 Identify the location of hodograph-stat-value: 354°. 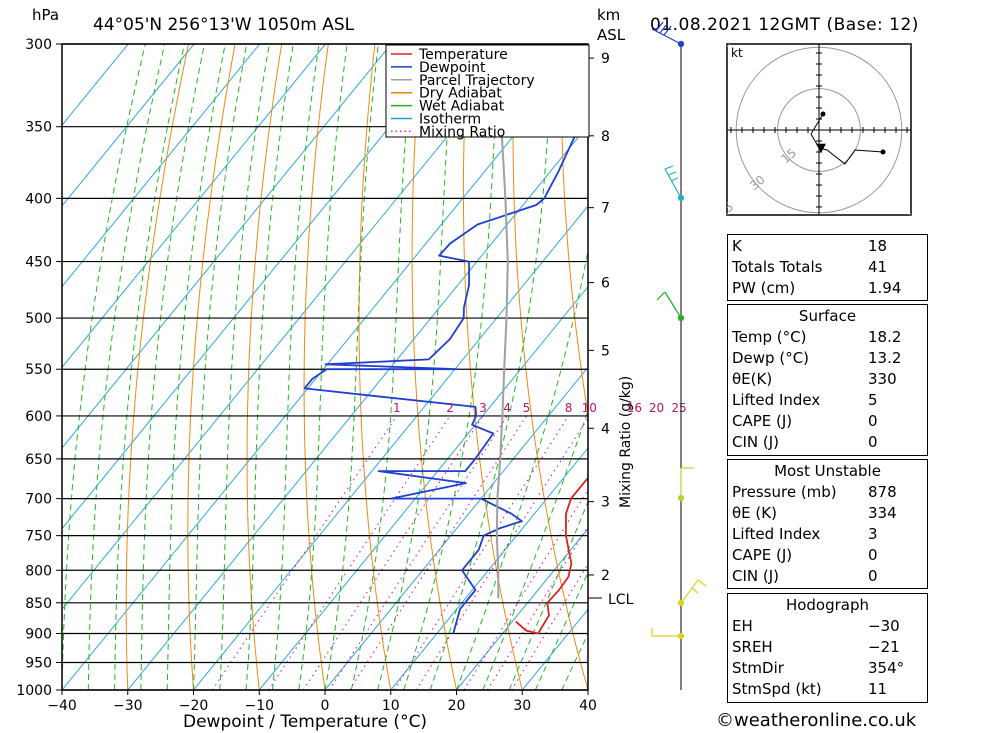
(886, 668).